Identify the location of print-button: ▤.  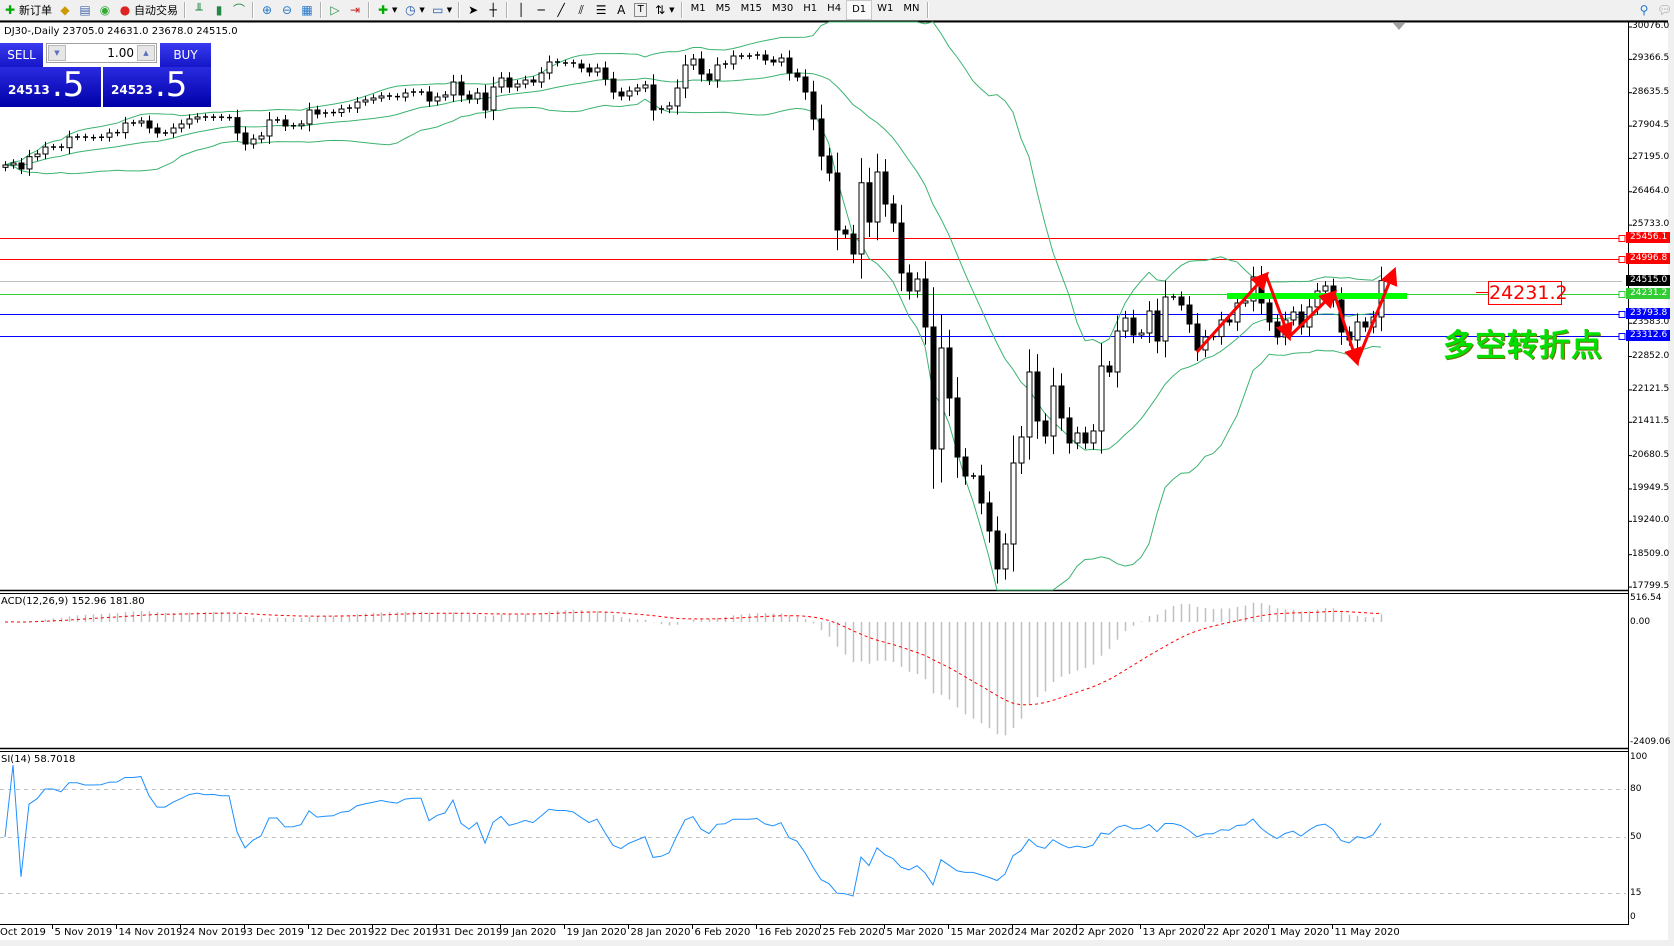
(85, 10).